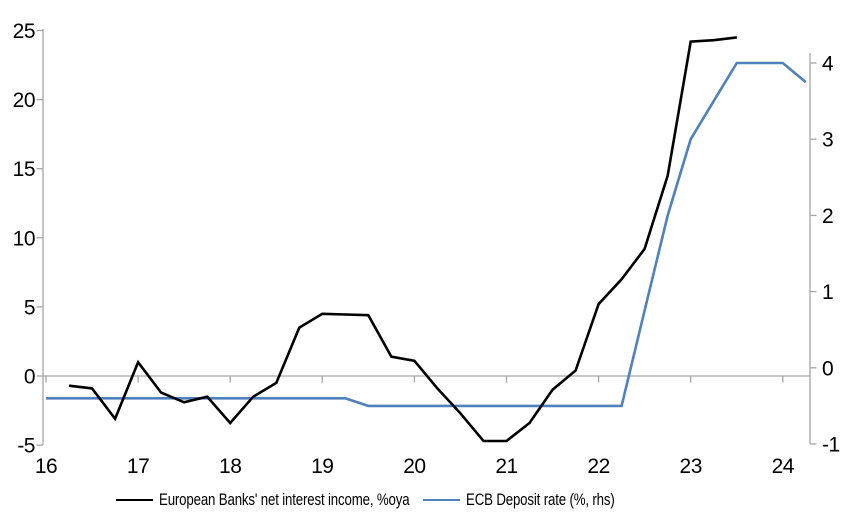 Image resolution: width=852 pixels, height=531 pixels. I want to click on x-tick-label: 19, so click(322, 466).